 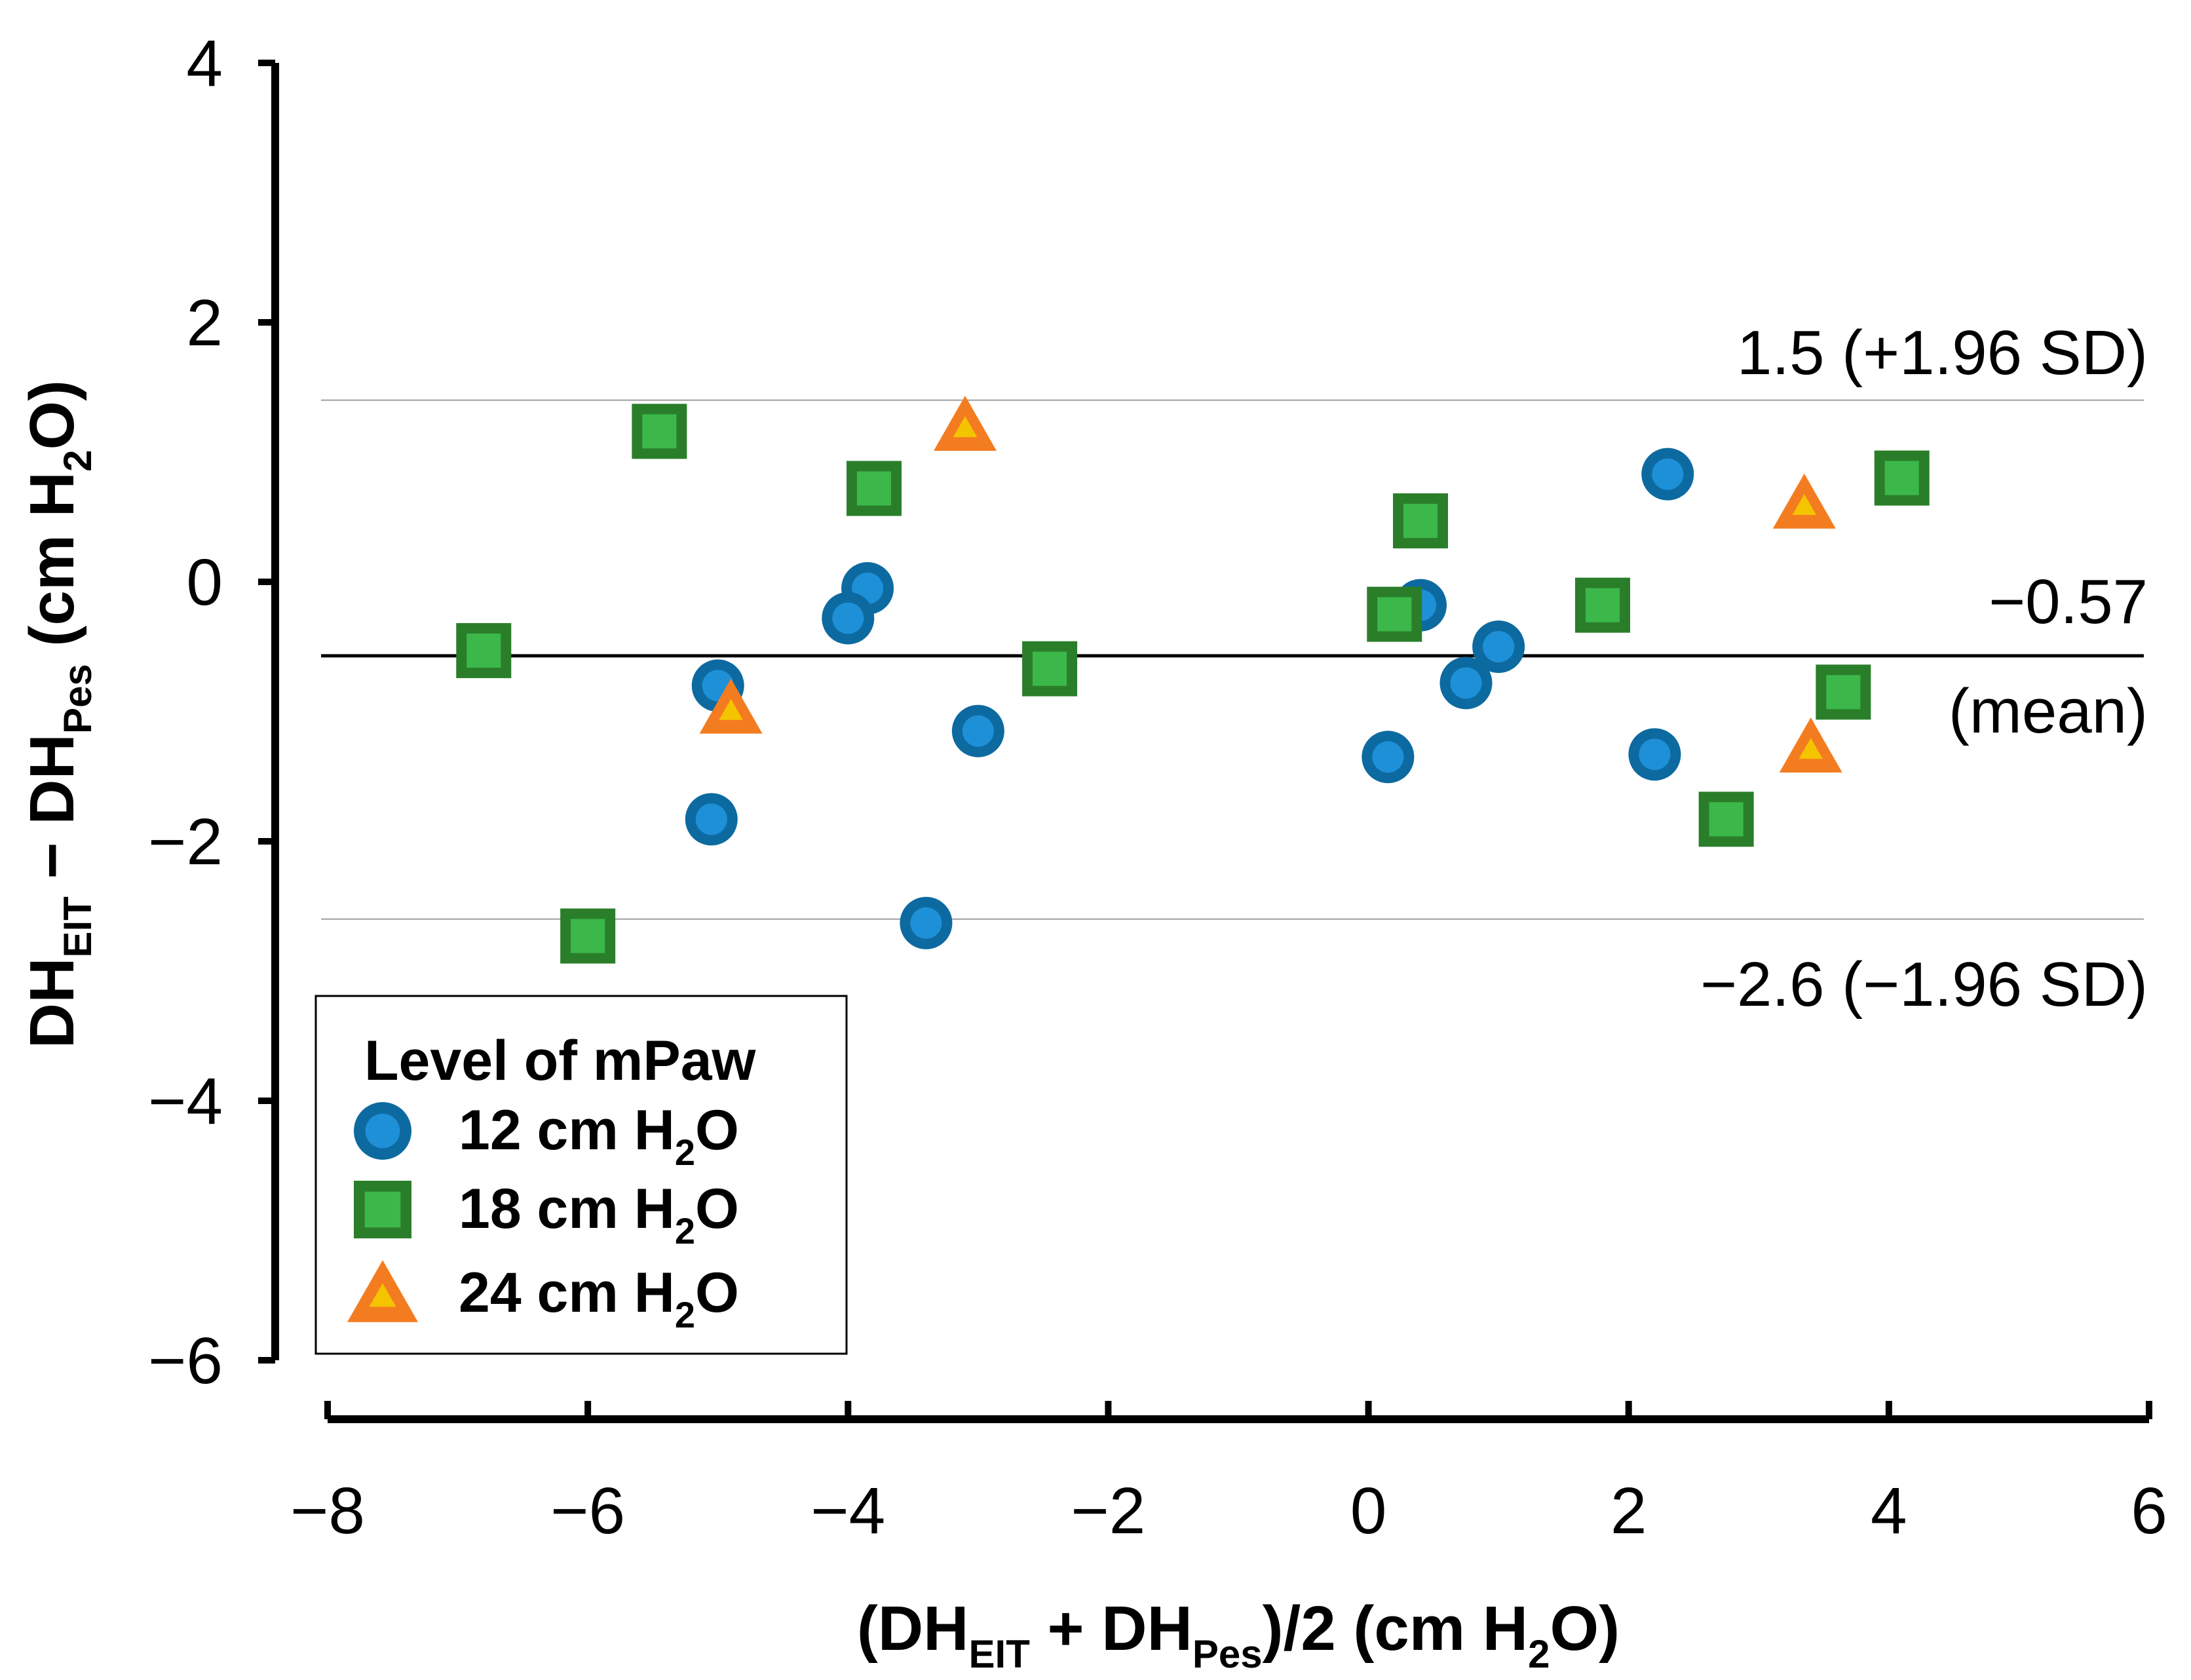 I want to click on x-tick-label: −4, so click(x=847, y=1511).